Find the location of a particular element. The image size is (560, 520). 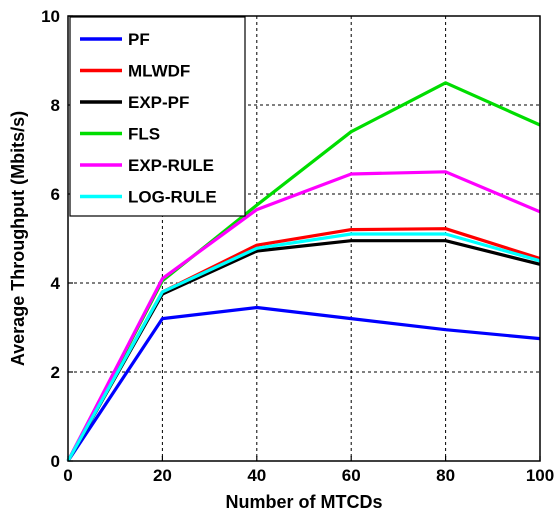

x-tick-label: 60 is located at coordinates (351, 475).